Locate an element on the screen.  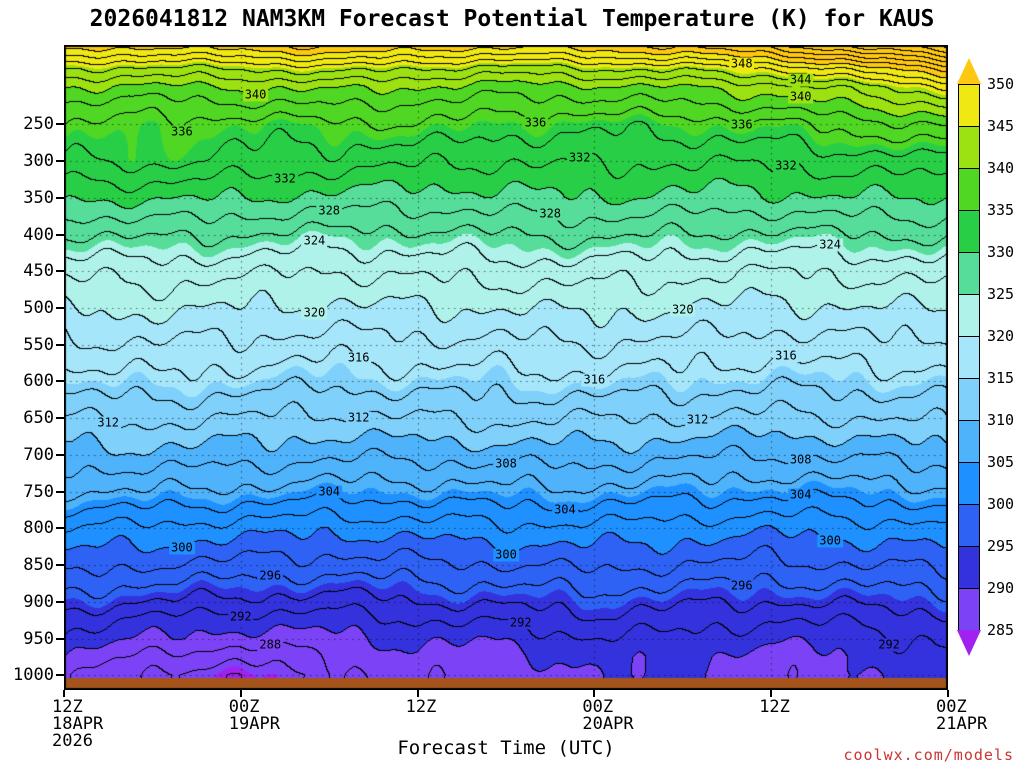
colorbar-arrow-bottom is located at coordinates (969, 643).